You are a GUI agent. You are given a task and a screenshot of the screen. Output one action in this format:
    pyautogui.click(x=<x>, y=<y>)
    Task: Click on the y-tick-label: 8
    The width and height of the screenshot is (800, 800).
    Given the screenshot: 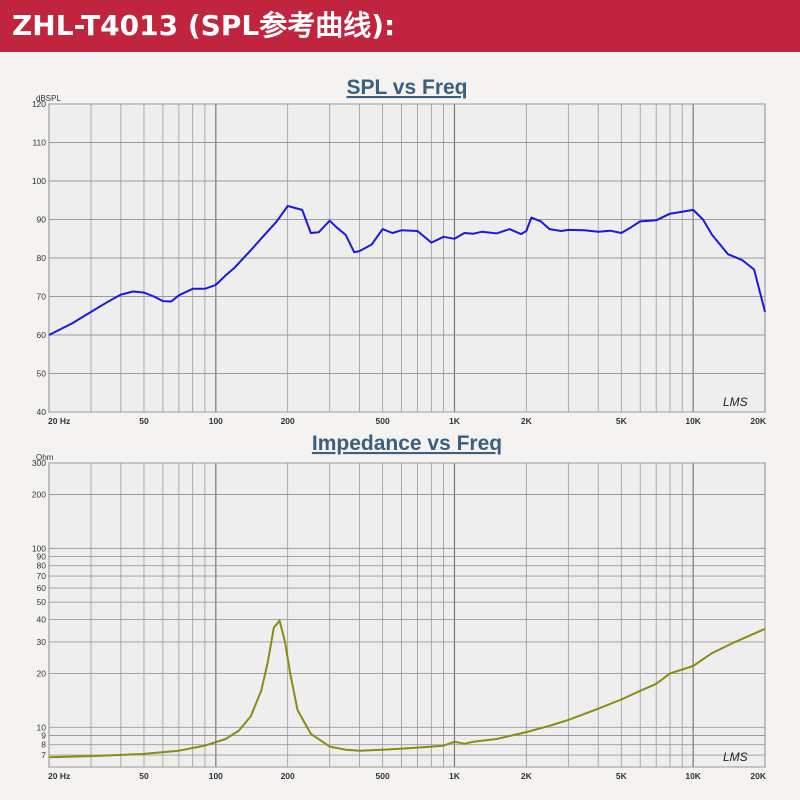 What is the action you would take?
    pyautogui.click(x=43, y=745)
    